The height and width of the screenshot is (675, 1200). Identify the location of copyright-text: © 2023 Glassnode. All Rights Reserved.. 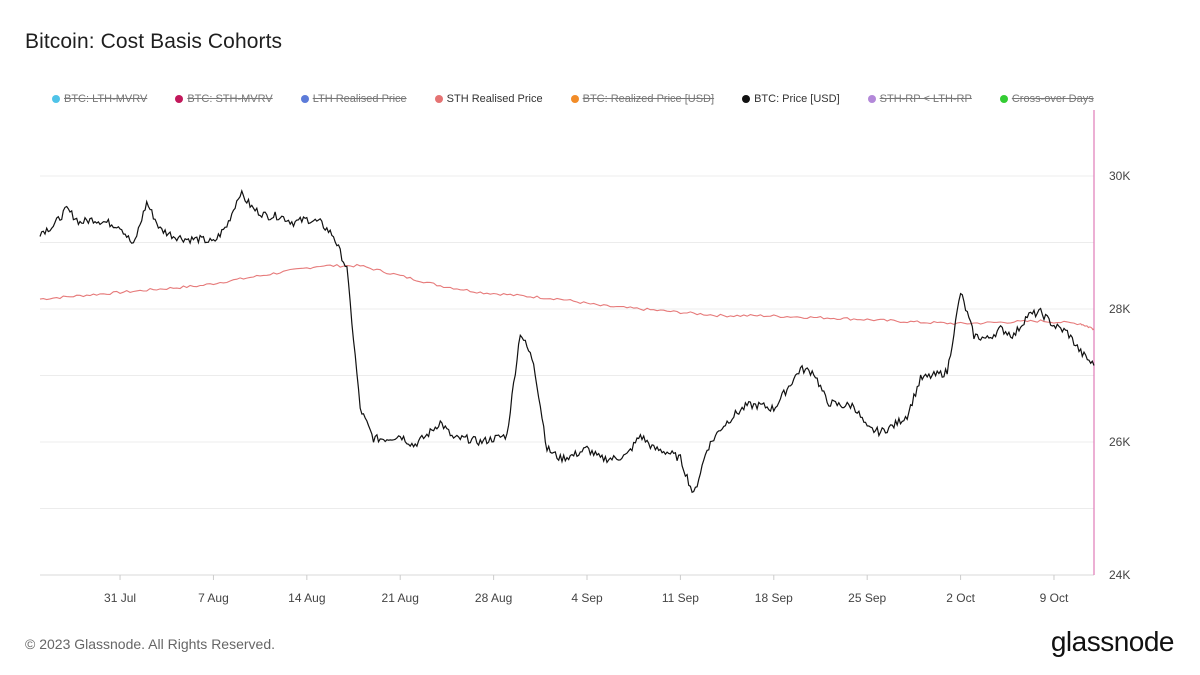
(150, 644).